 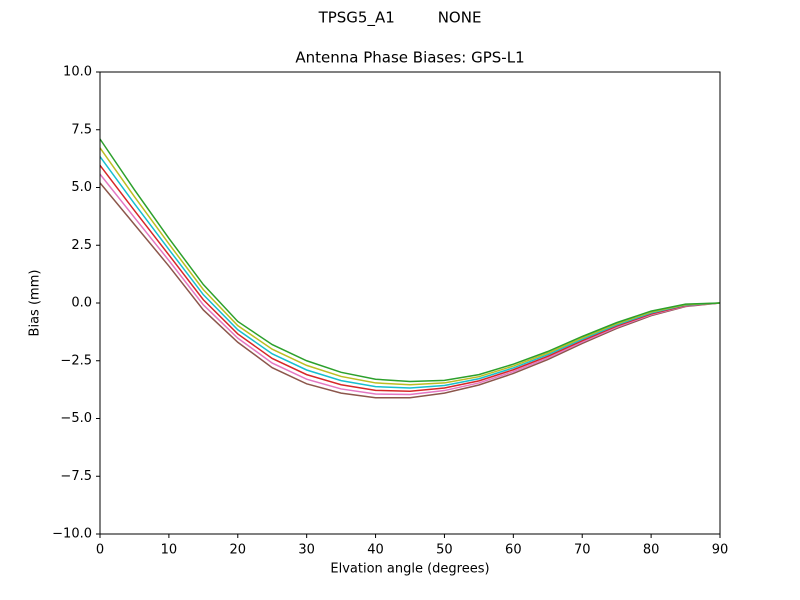 What do you see at coordinates (409, 569) in the screenshot?
I see `x-axis-label: Elvation angle (degrees)` at bounding box center [409, 569].